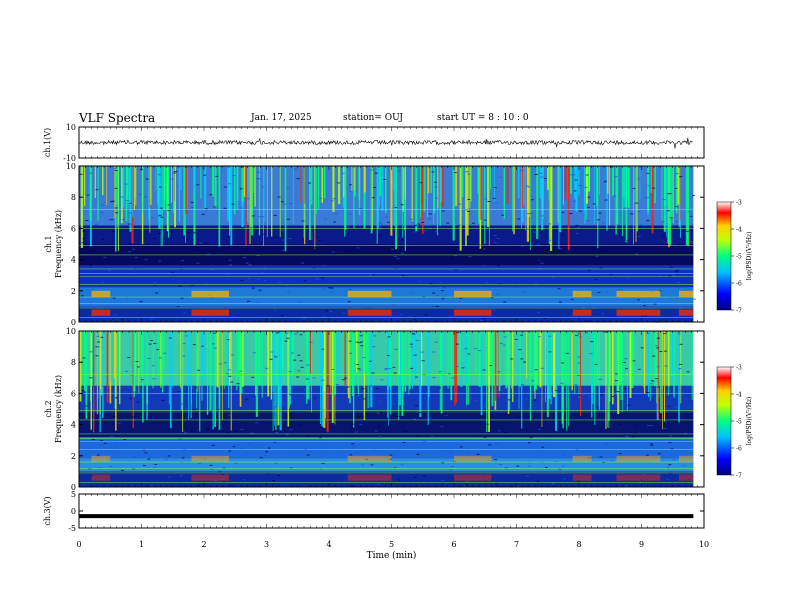 This screenshot has height=612, width=792. What do you see at coordinates (73, 487) in the screenshot?
I see `y-tick-label: 0` at bounding box center [73, 487].